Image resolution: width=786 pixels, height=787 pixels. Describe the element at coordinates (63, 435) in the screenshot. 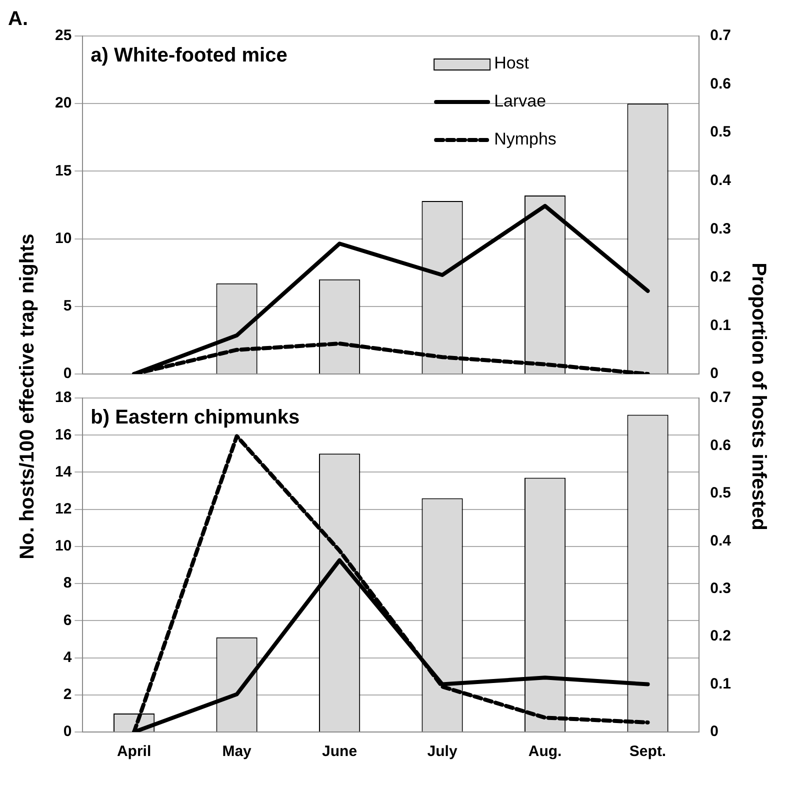

I see `y-tick-label: 16` at that location.